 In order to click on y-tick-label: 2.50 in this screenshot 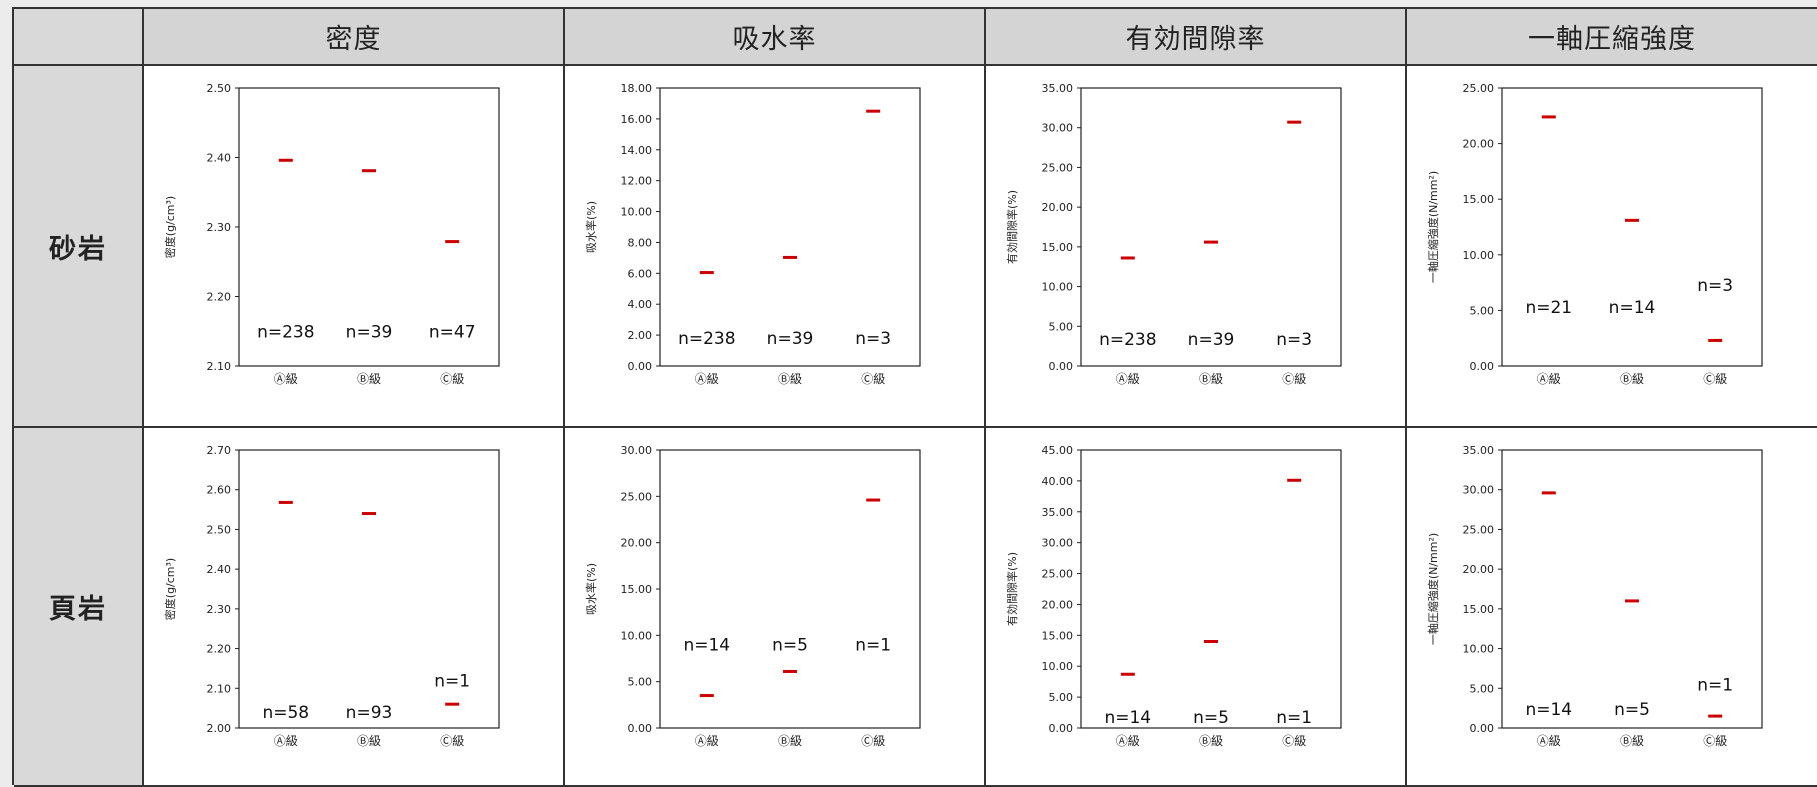, I will do `click(219, 529)`.